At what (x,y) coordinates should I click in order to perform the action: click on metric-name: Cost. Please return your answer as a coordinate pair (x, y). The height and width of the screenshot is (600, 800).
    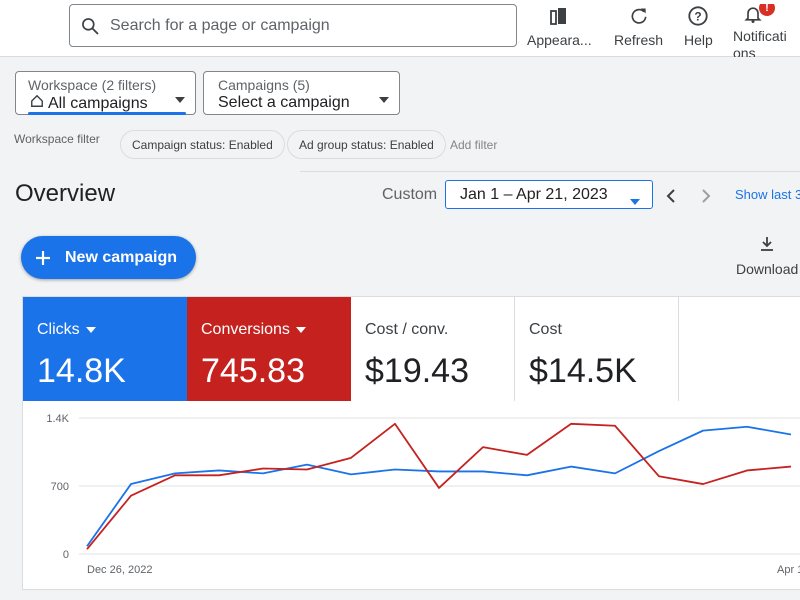
    Looking at the image, I should click on (545, 329).